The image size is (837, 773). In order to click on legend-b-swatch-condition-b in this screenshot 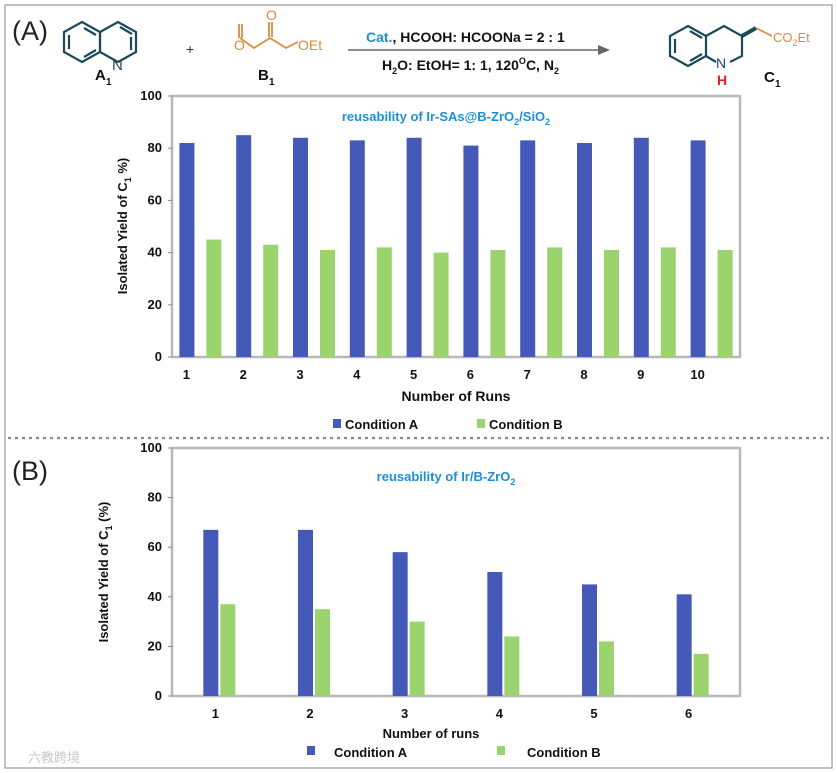, I will do `click(501, 750)`.